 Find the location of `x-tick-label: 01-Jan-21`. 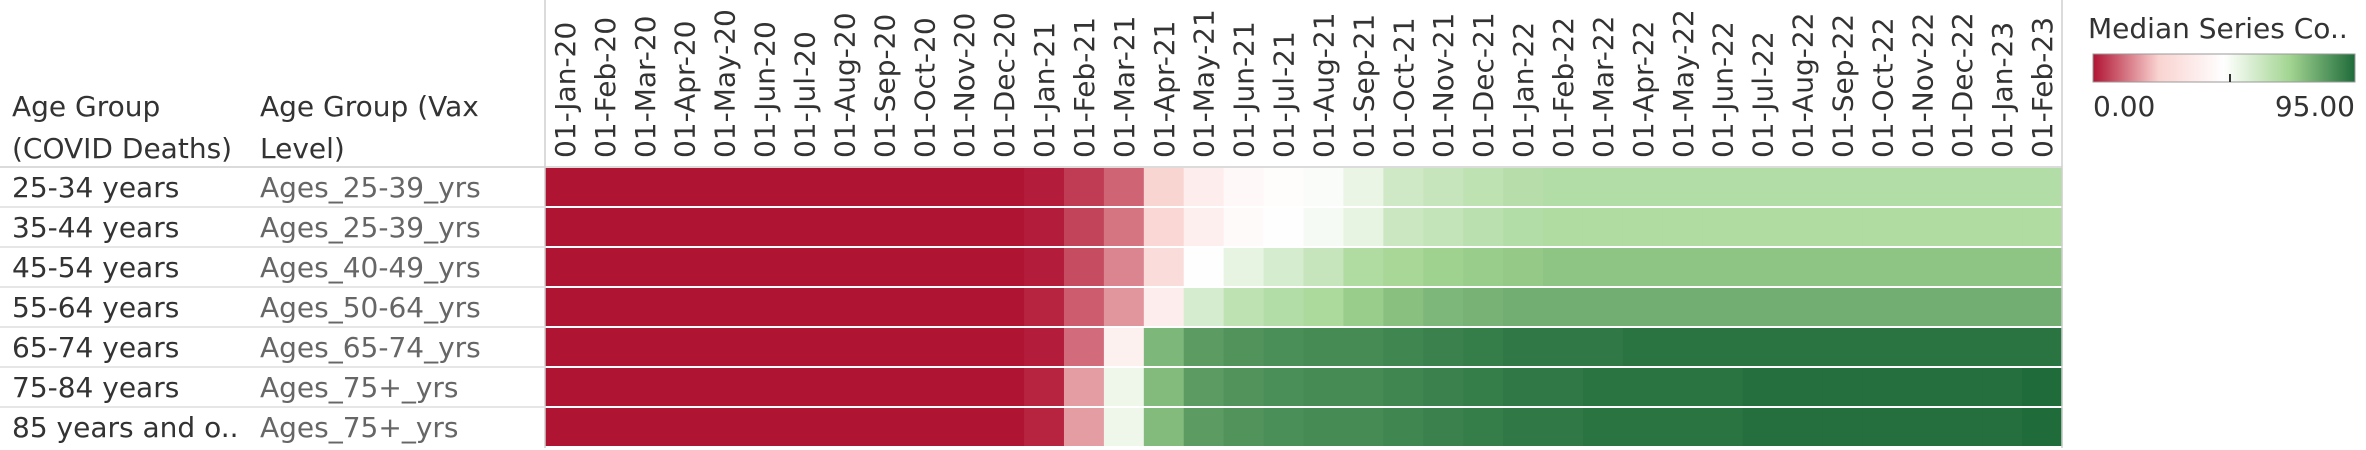

x-tick-label: 01-Jan-21 is located at coordinates (1044, 90).